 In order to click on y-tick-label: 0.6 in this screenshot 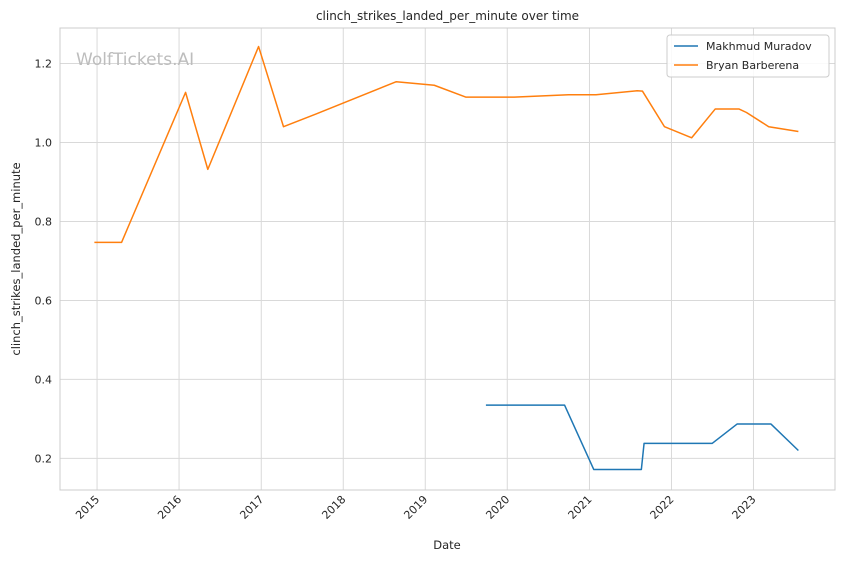, I will do `click(44, 300)`.